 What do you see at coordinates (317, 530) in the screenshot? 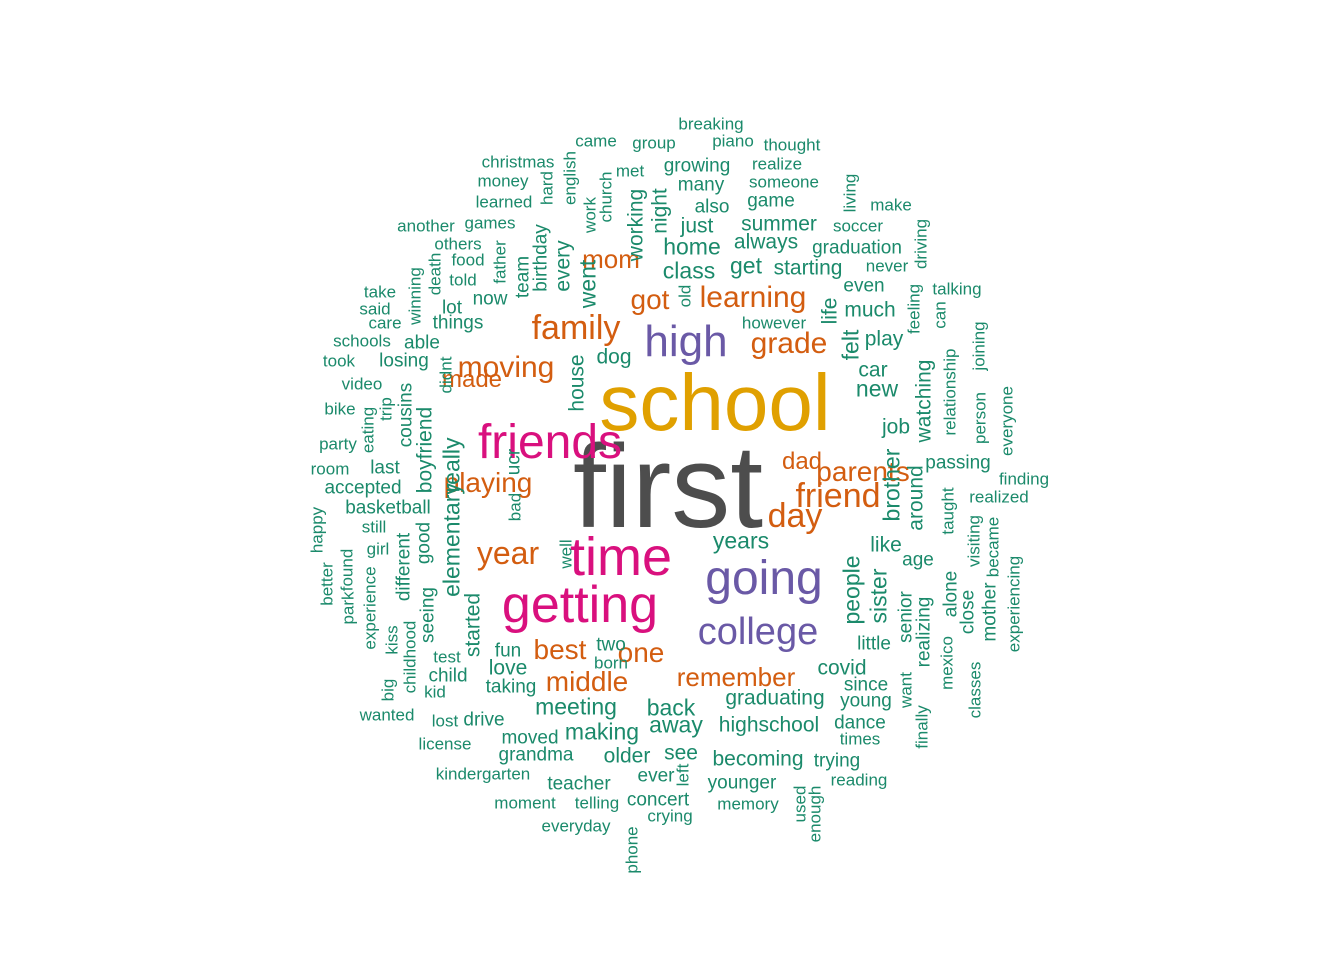
I see `word-happy: happy` at bounding box center [317, 530].